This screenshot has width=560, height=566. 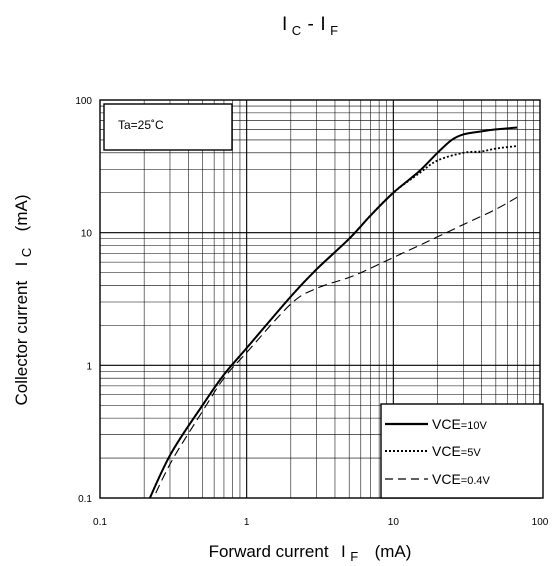 What do you see at coordinates (456, 451) in the screenshot?
I see `legend-label: VCE=5V` at bounding box center [456, 451].